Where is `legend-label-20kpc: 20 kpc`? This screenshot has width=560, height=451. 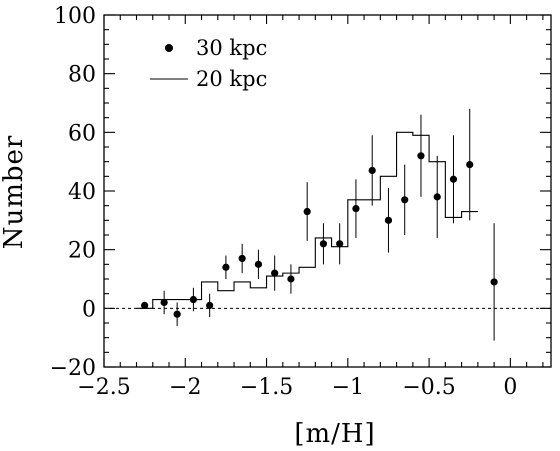 legend-label-20kpc: 20 kpc is located at coordinates (231, 79).